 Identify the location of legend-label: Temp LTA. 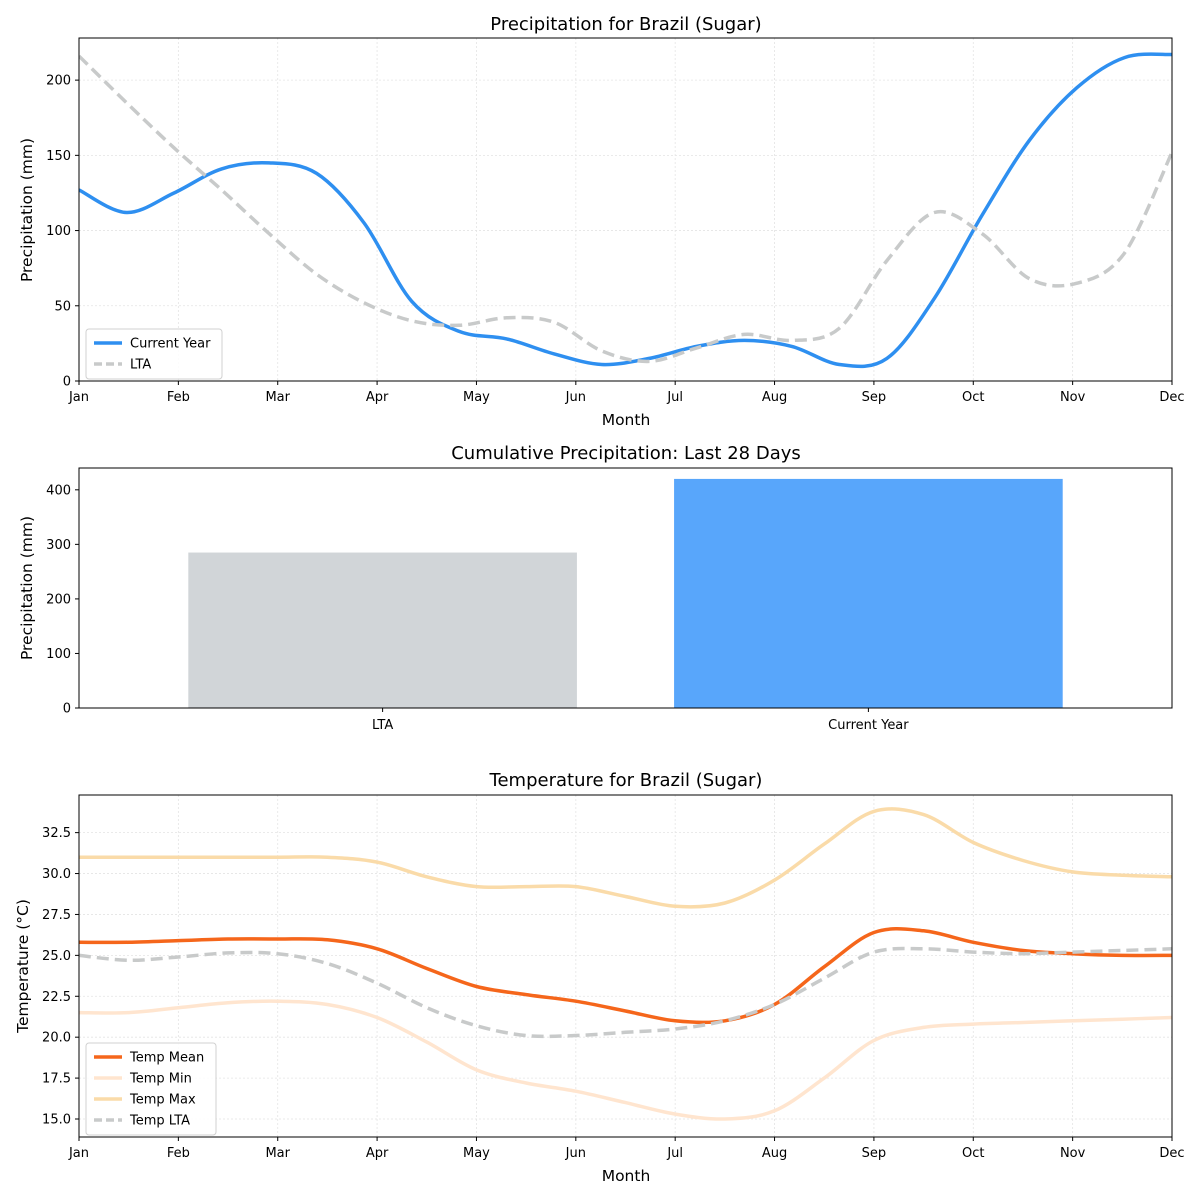
(159, 1121).